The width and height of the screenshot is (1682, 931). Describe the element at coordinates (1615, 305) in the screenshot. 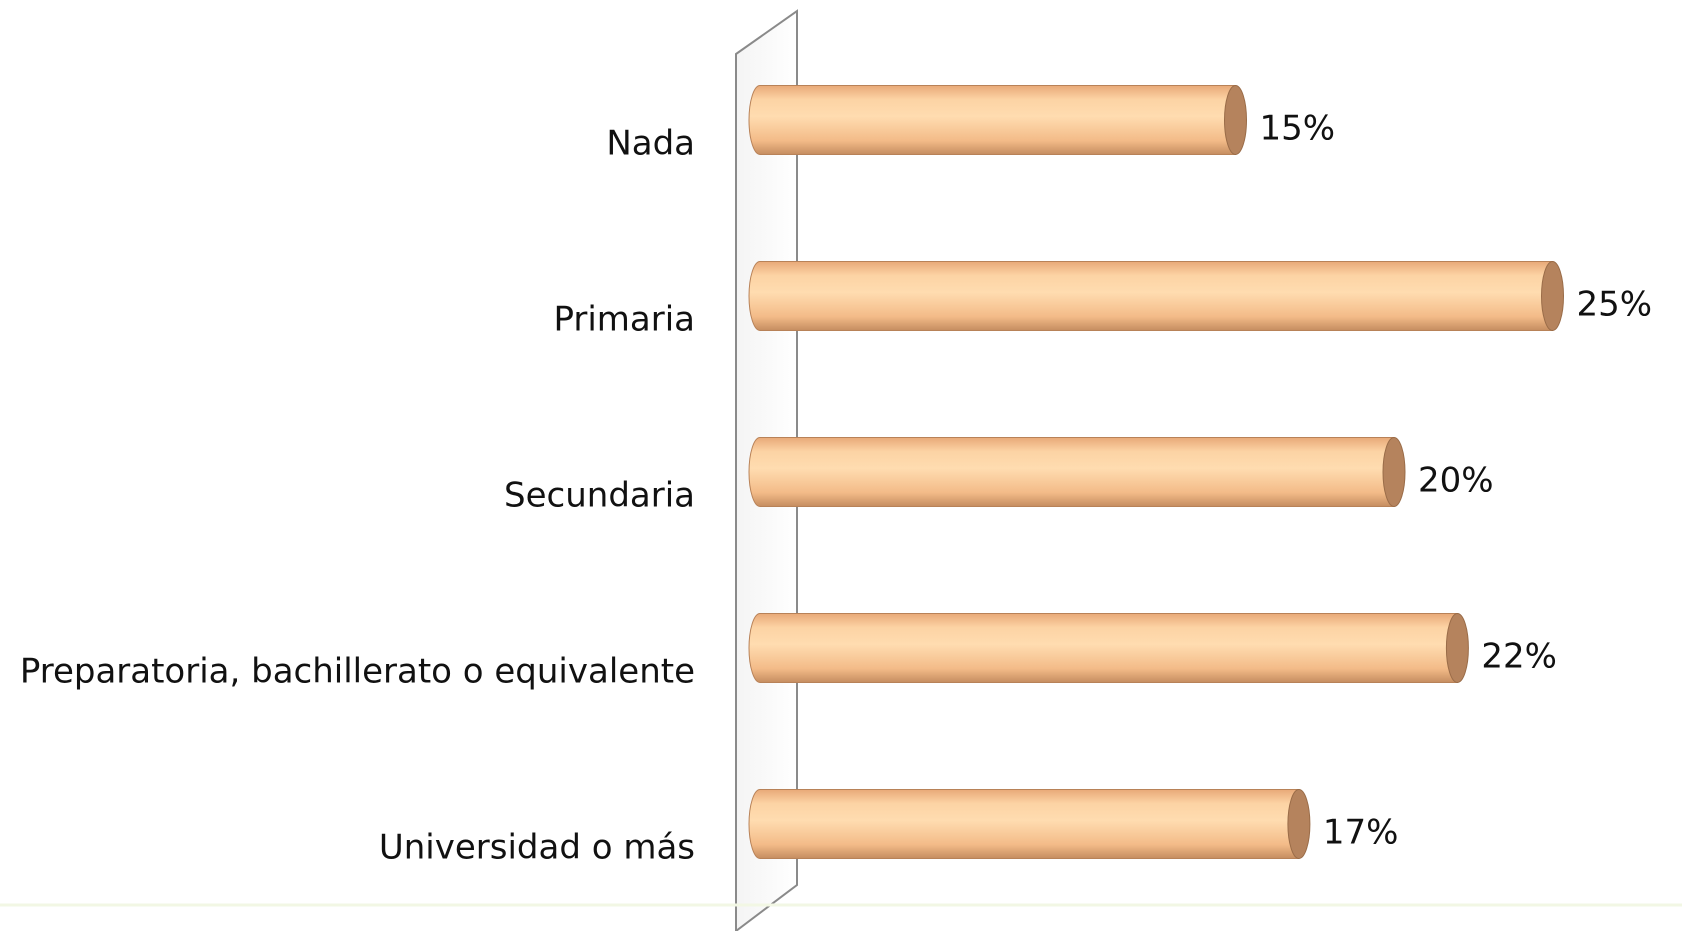

I see `value-label: 25%` at that location.